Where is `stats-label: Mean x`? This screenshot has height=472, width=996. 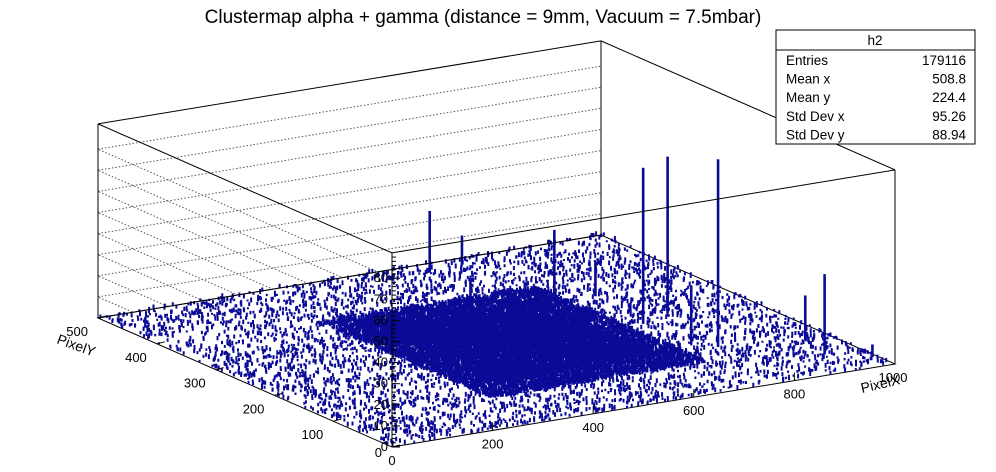 stats-label: Mean x is located at coordinates (808, 79).